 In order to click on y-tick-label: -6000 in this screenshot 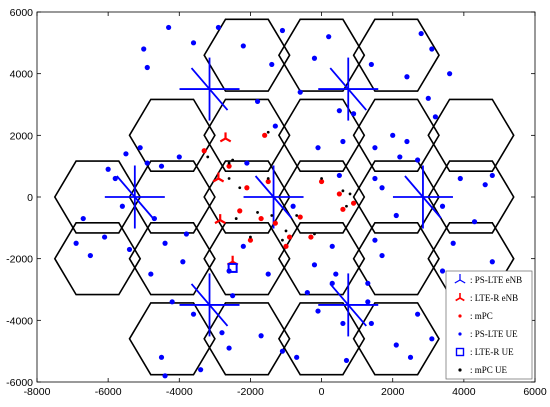, I will do `click(19, 383)`.